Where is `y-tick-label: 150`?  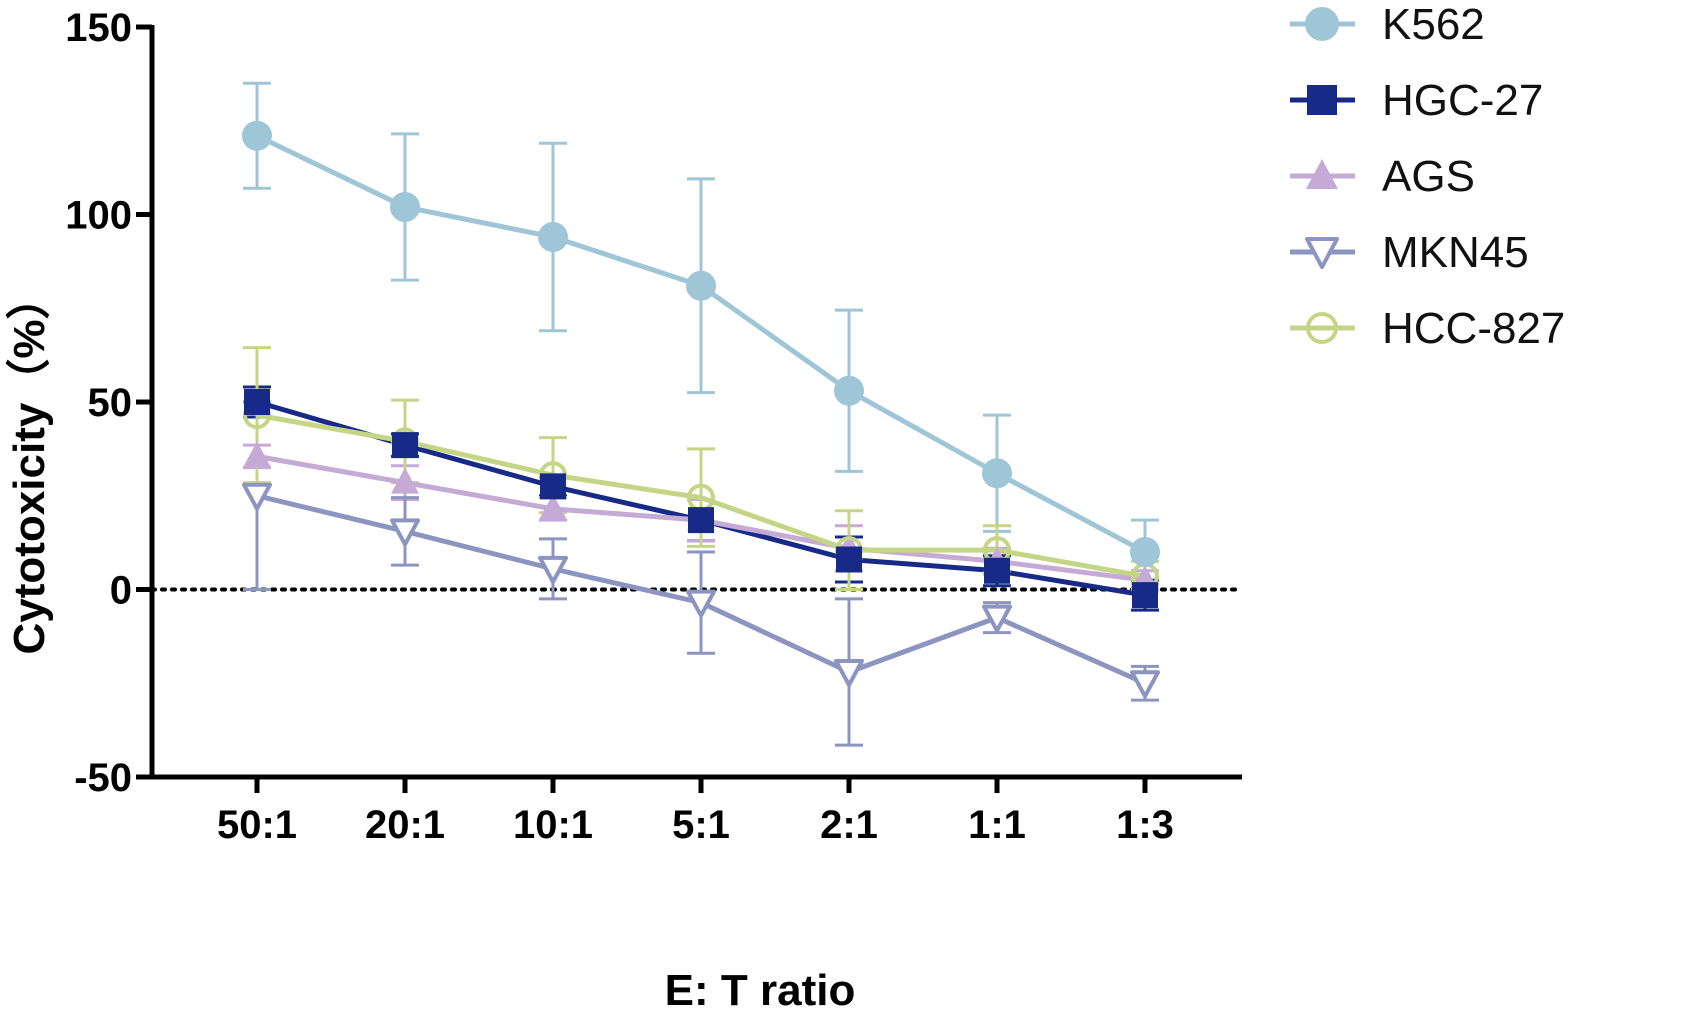
y-tick-label: 150 is located at coordinates (98, 28).